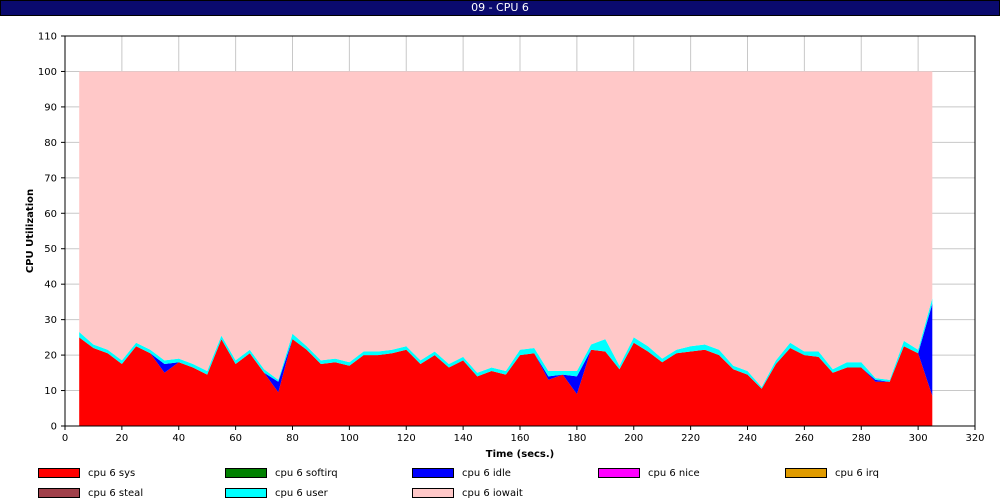 The image size is (1000, 504). What do you see at coordinates (50, 107) in the screenshot?
I see `y-tick-label: 90` at bounding box center [50, 107].